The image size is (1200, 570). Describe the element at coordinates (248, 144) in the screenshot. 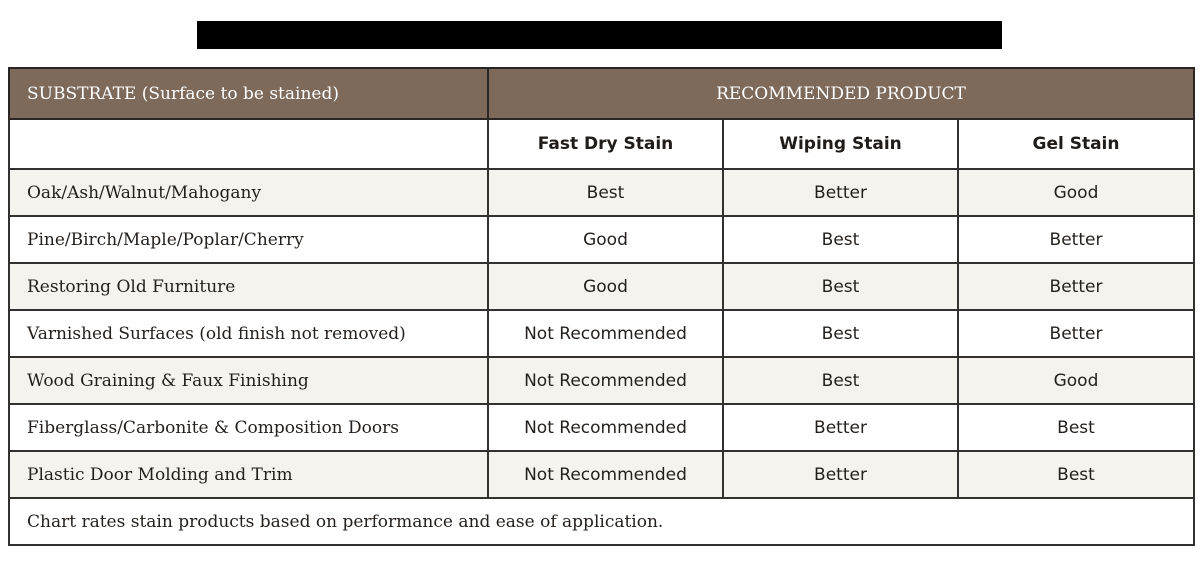

I see `empty-header-cell` at that location.